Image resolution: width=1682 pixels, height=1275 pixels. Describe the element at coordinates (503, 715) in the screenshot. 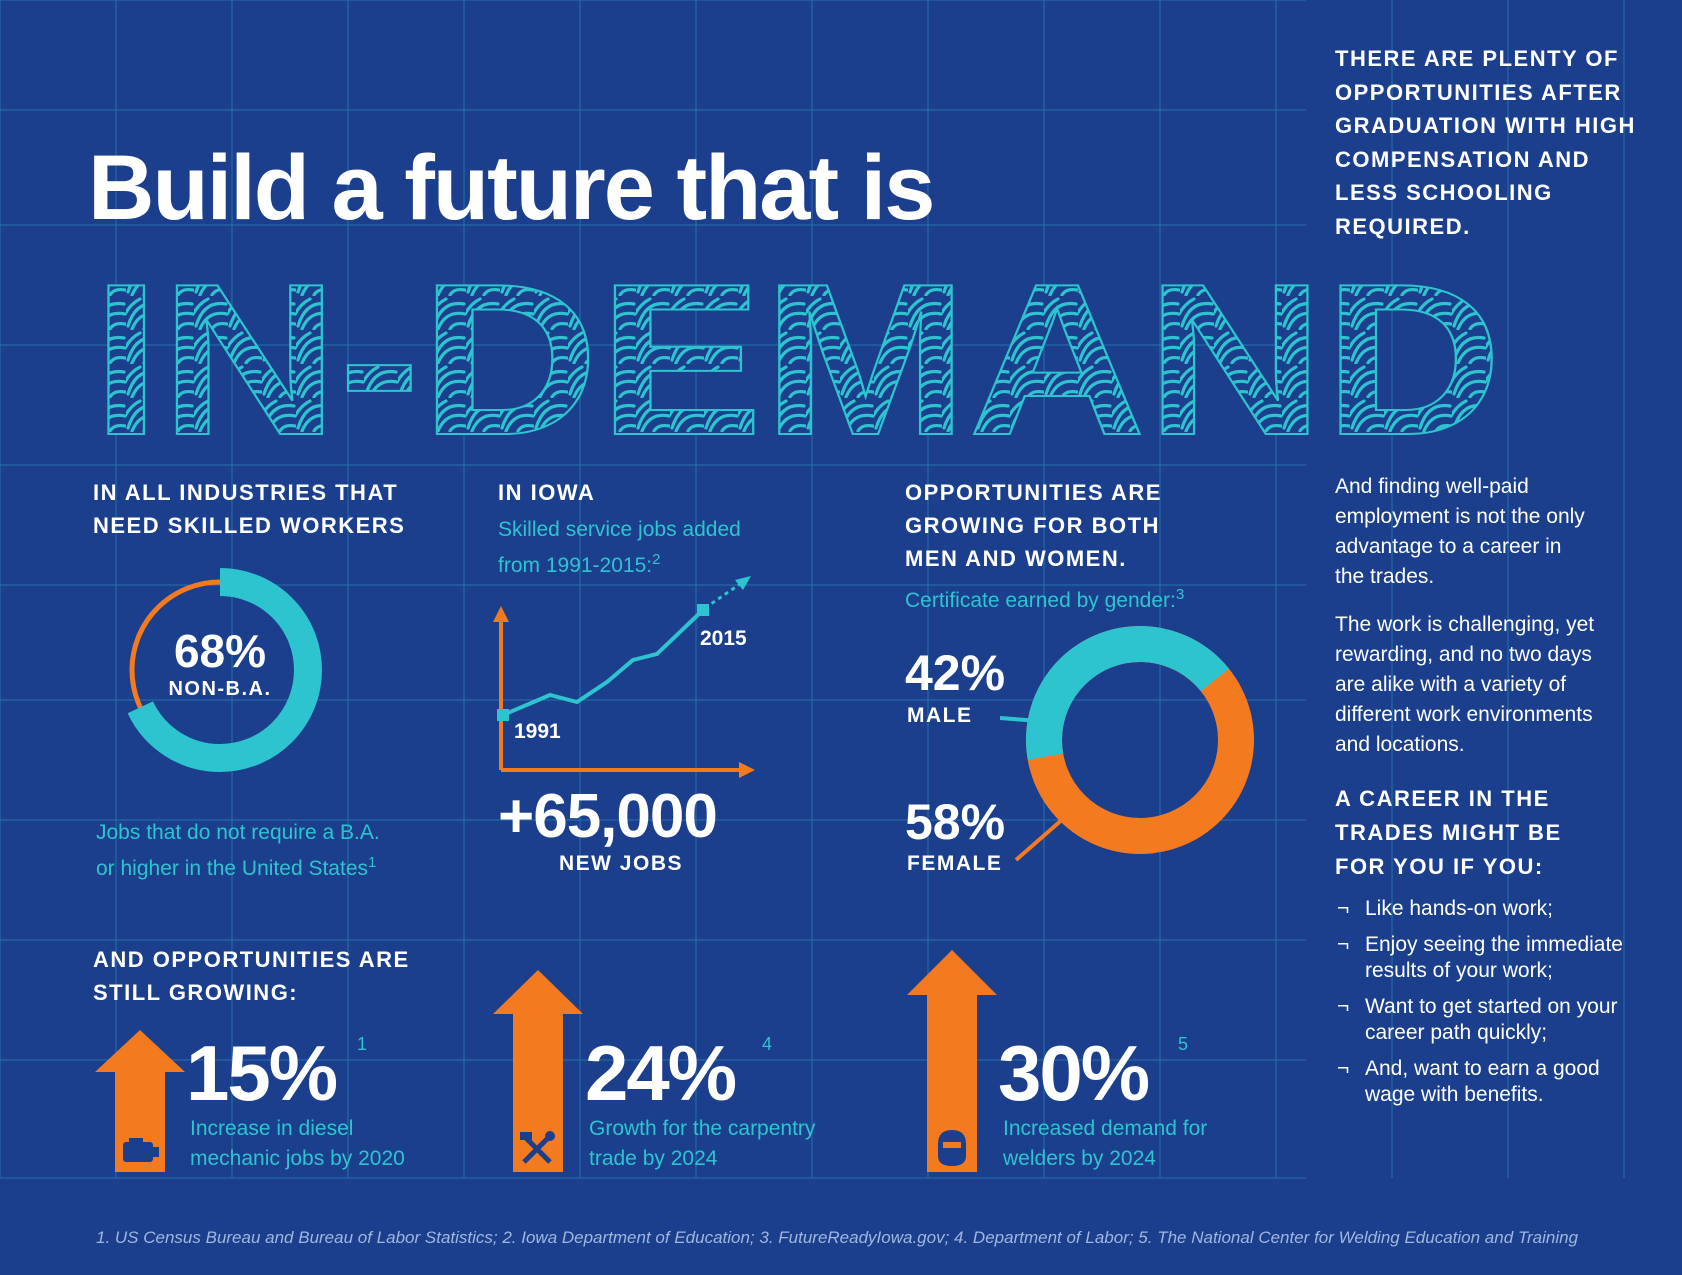

I see `point-1991` at that location.